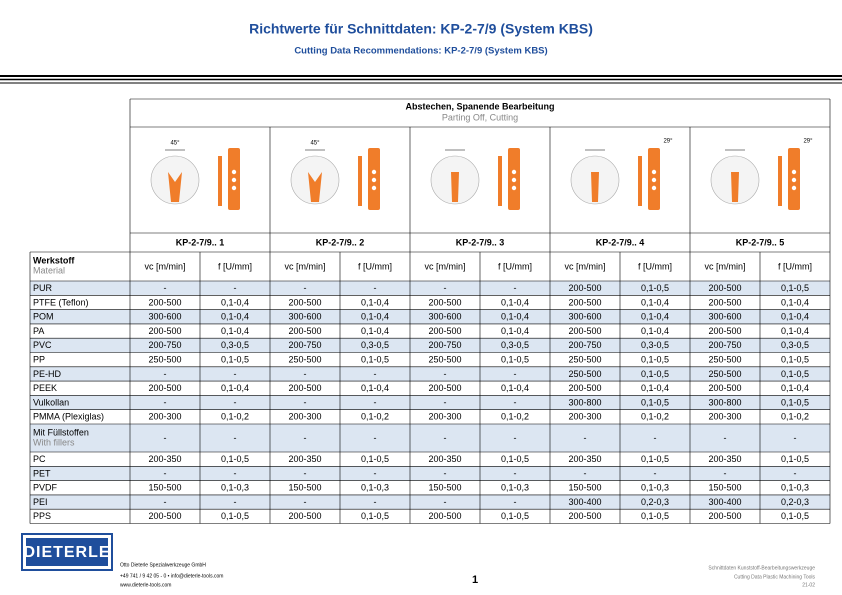 The width and height of the screenshot is (842, 595). What do you see at coordinates (584, 266) in the screenshot?
I see `vc-label: vc [m/min]` at bounding box center [584, 266].